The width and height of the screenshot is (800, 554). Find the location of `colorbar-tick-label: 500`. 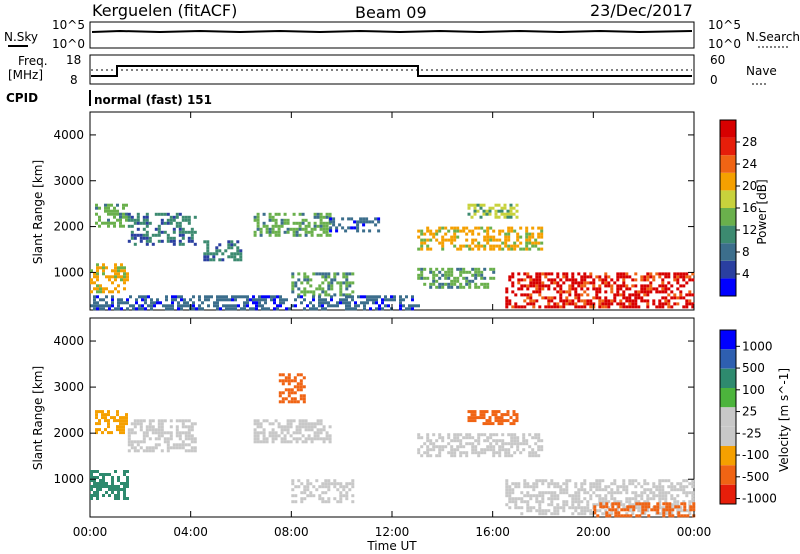

colorbar-tick-label: 500 is located at coordinates (753, 368).